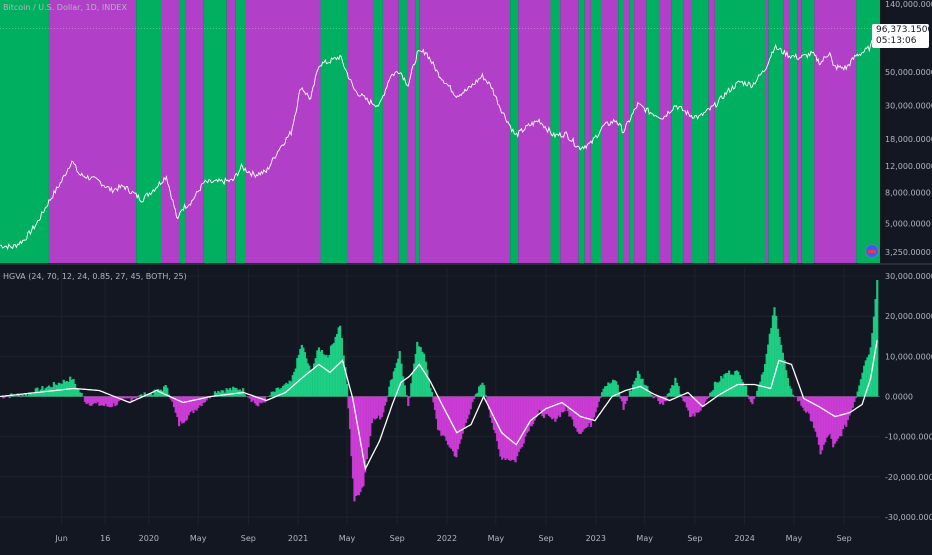 The image size is (932, 555). I want to click on top-pane-title: Bitcoin / U.S. Dollar, 1D, INDEX, so click(65, 7).